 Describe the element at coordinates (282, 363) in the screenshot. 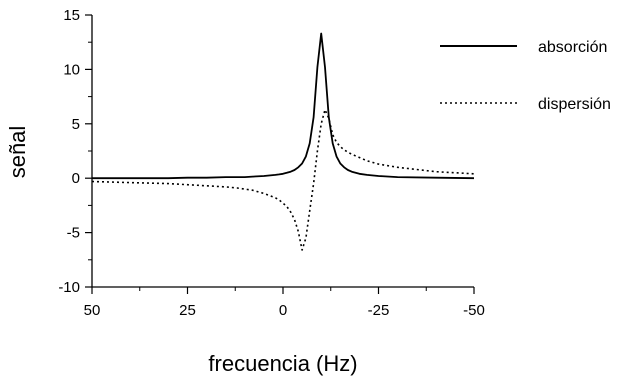

I see `x-axis-title: frecuencia (Hz)` at that location.